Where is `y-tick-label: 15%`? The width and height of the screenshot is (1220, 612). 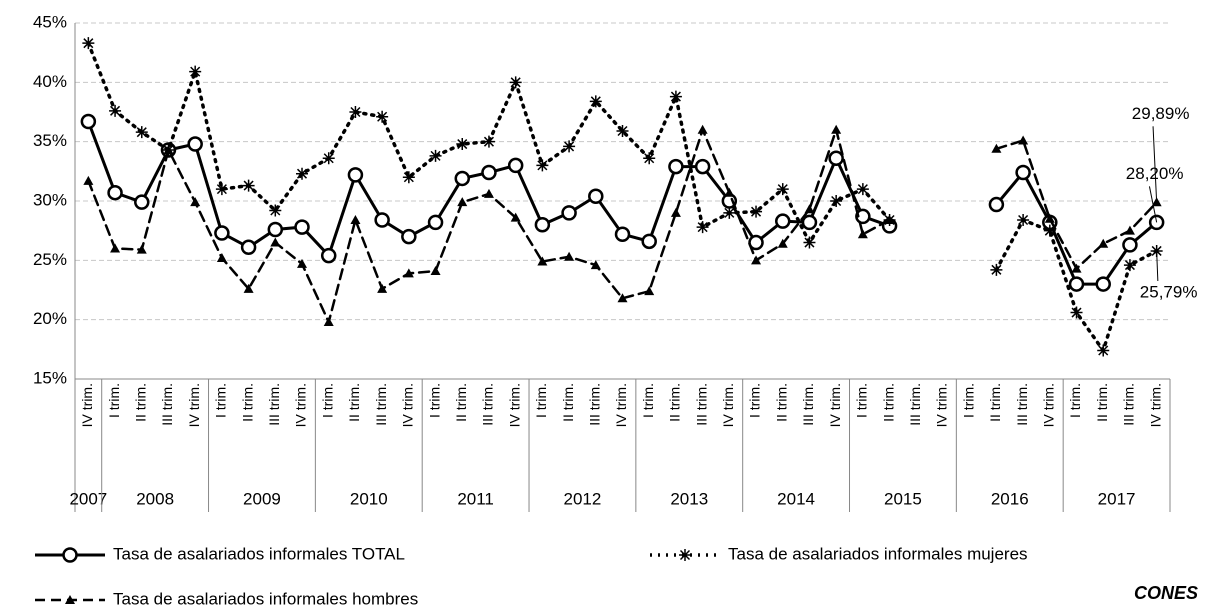
y-tick-label: 15% is located at coordinates (50, 377).